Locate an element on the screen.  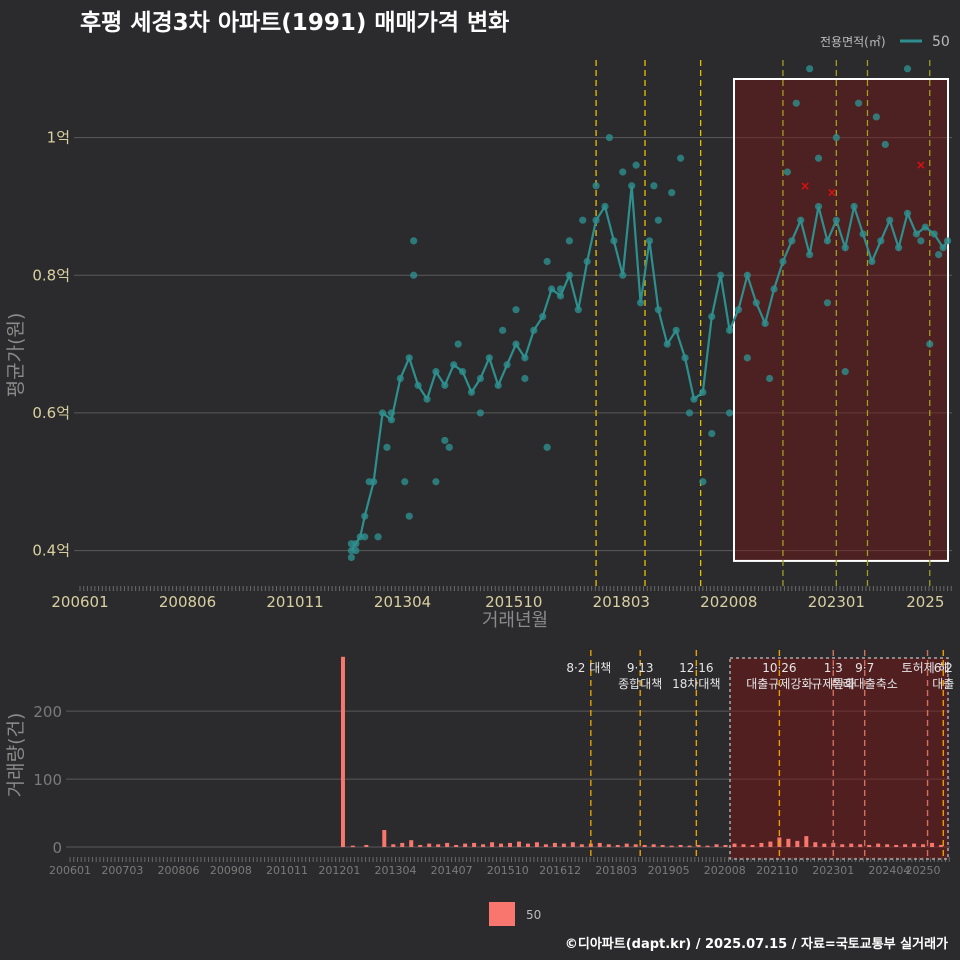
y-tick-label: 0.4억 is located at coordinates (51, 551).